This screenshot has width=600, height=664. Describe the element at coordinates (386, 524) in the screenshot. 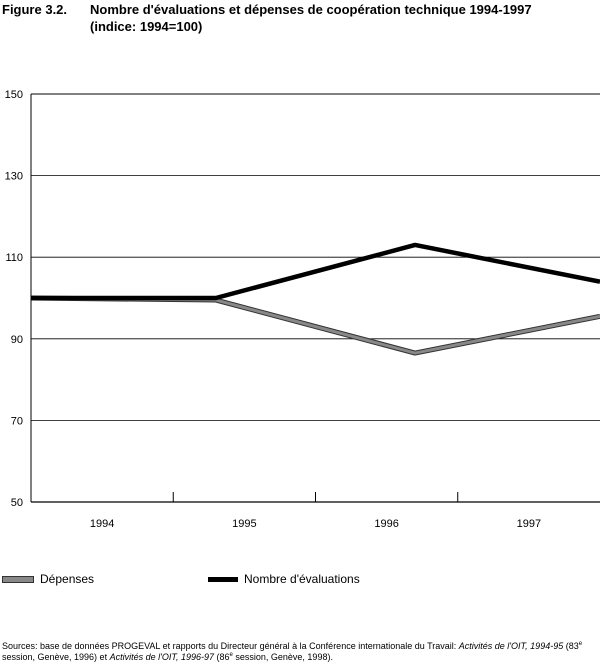

I see `x-tick-label-1996: 1996` at that location.